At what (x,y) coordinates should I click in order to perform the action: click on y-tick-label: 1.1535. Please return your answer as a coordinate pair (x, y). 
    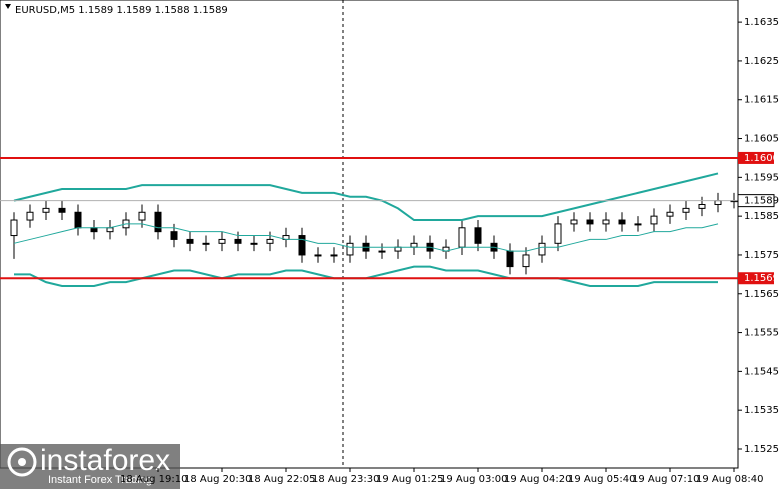
    Looking at the image, I should click on (761, 410).